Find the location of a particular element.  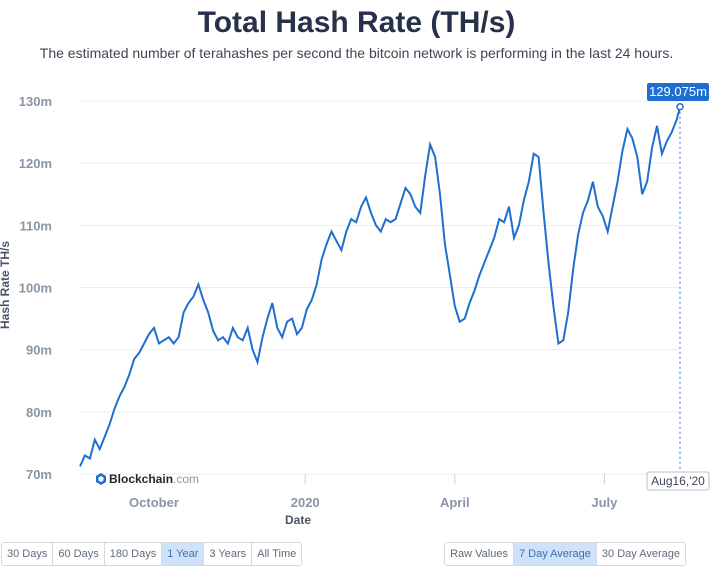

chart-title: Total Hash Rate (TH/s) is located at coordinates (356, 22).